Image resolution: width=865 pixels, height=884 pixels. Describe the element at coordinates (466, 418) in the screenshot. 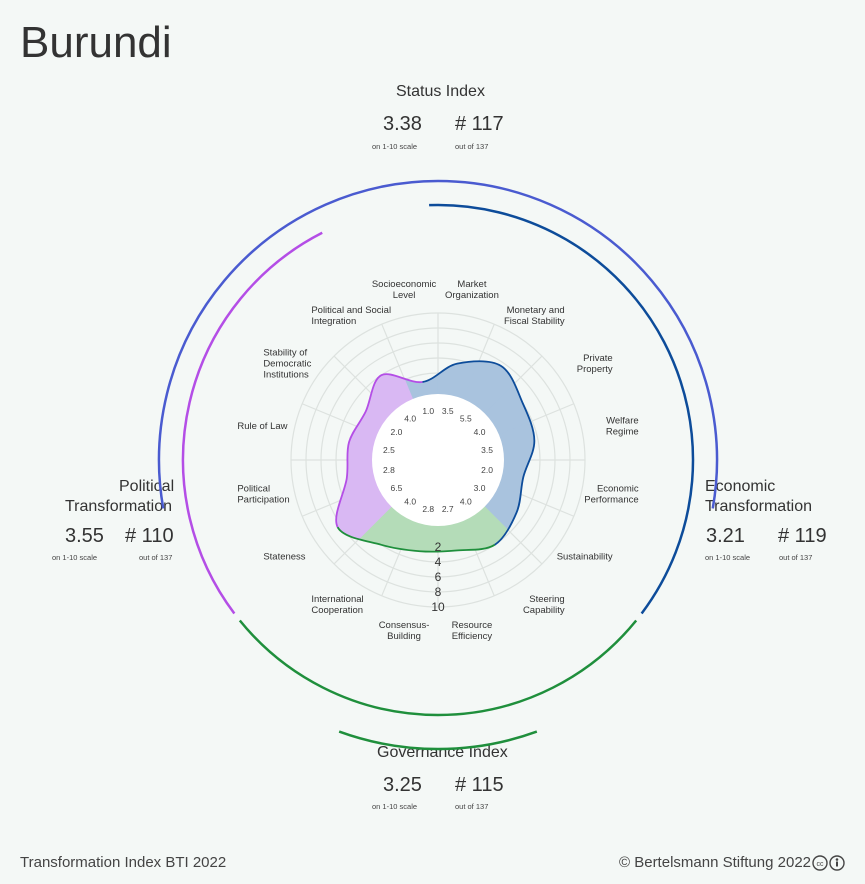

I see `value-label: 5.5` at that location.